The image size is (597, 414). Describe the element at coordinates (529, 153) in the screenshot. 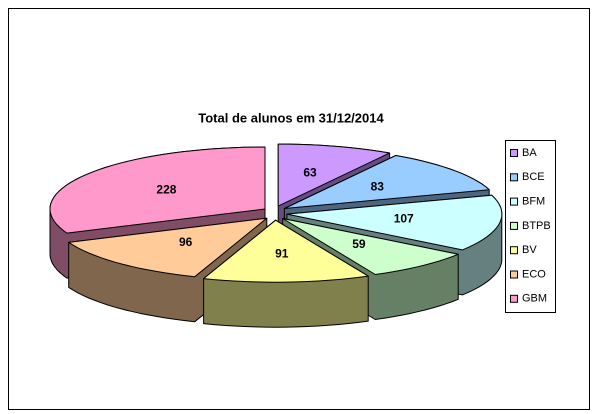

I see `legend-label: BA` at that location.